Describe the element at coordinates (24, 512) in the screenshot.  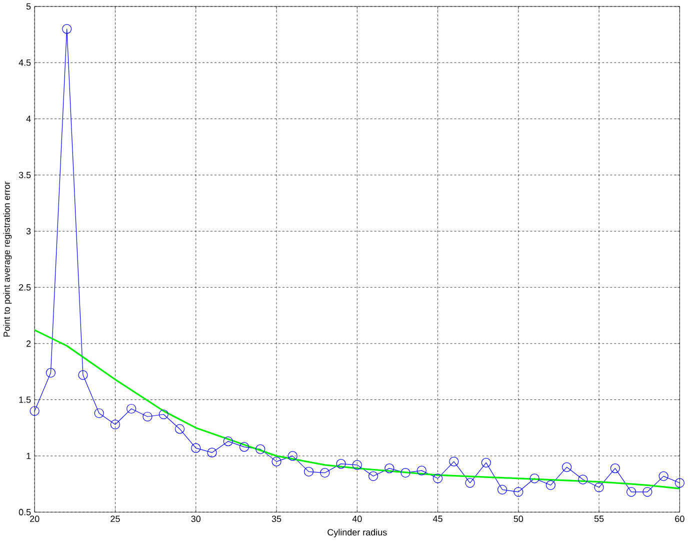
I see `y-tick-label: 0.5` at that location.